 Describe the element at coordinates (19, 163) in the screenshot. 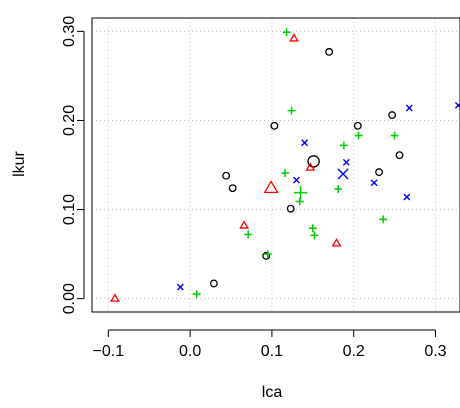

I see `y-axis-title: lkur` at that location.